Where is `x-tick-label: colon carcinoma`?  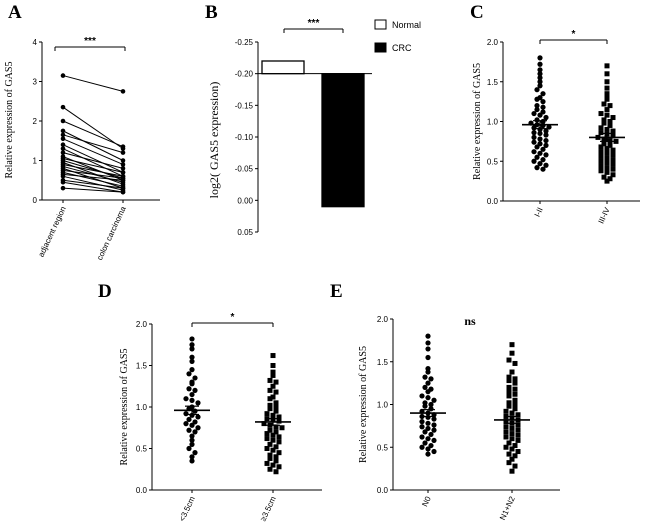 x-tick-label: colon carcinoma is located at coordinates (111, 233).